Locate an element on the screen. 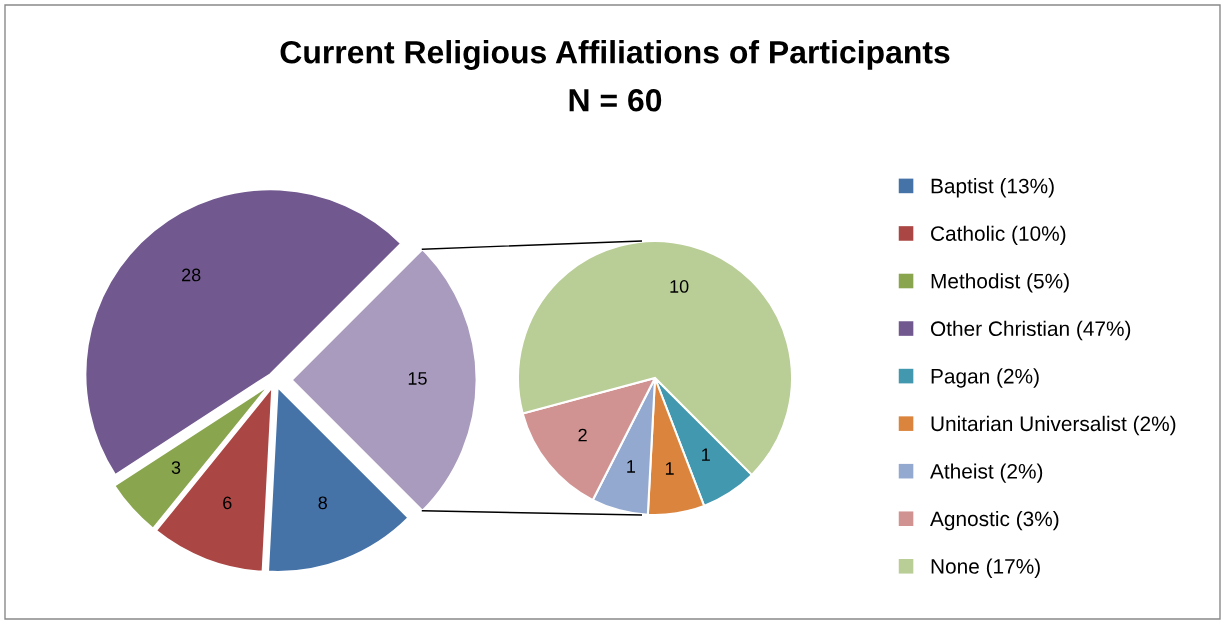 The height and width of the screenshot is (624, 1225). data-label: 3 is located at coordinates (176, 467).